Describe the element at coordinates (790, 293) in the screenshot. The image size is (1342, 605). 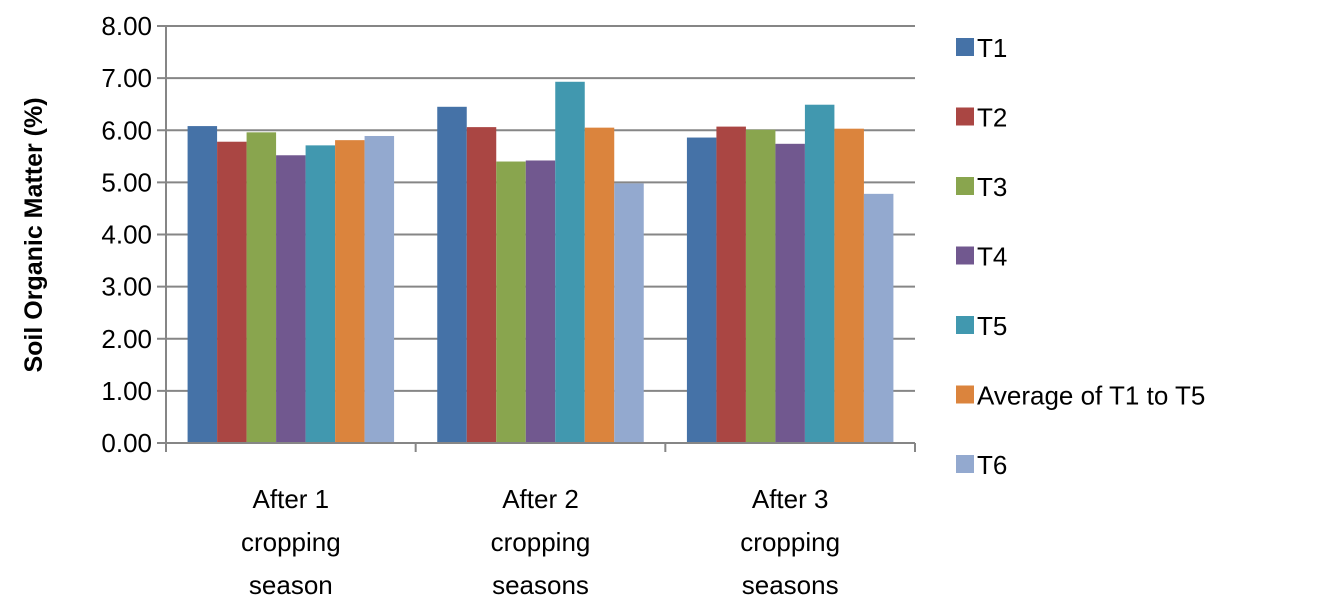
I see `bar-t4-cat3` at that location.